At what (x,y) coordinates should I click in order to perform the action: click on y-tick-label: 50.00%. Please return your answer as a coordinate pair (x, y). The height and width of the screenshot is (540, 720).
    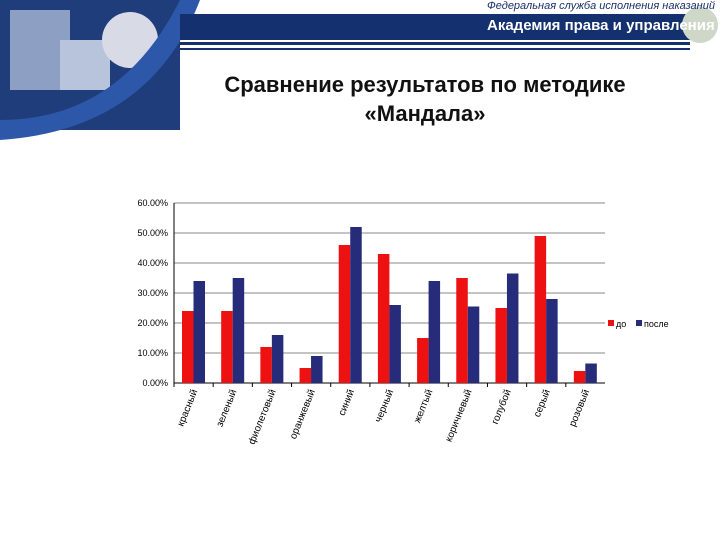
    Looking at the image, I should click on (152, 233).